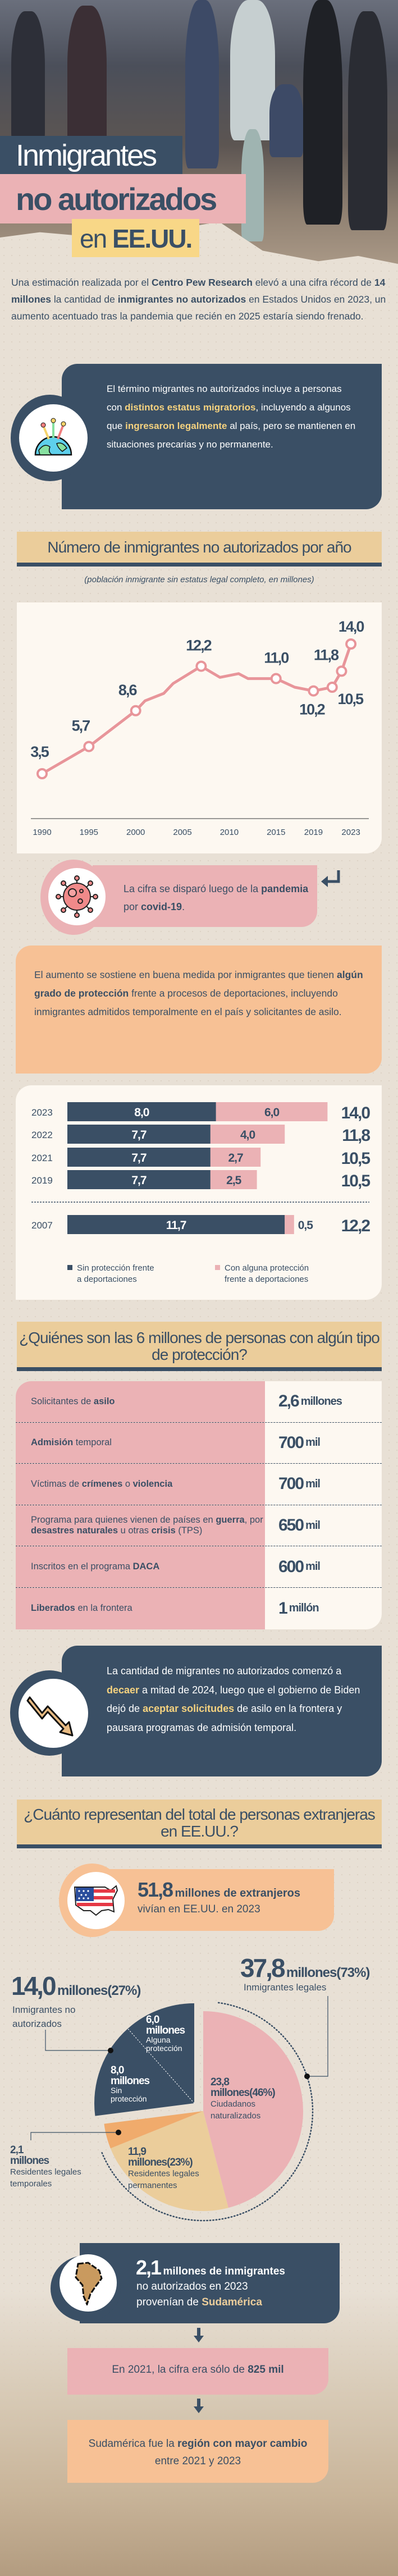 This screenshot has width=398, height=2576. Describe the element at coordinates (267, 1268) in the screenshot. I see `legend-label-line: Con alguna protección` at that location.